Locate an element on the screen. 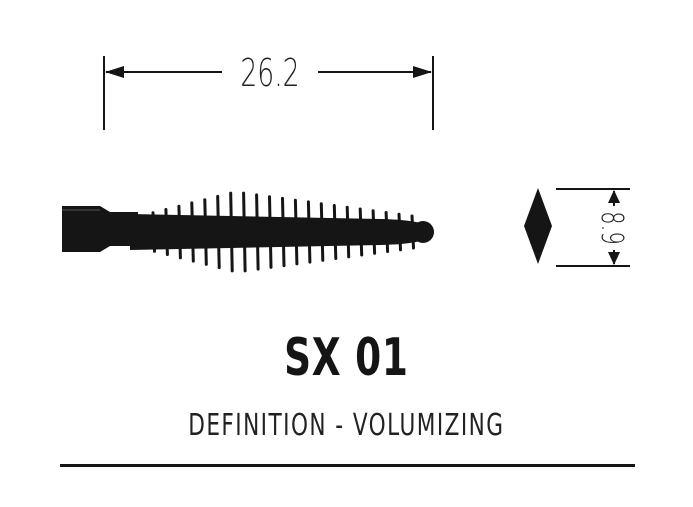 This screenshot has height=507, width=693. length-arrow-left is located at coordinates (114, 72).